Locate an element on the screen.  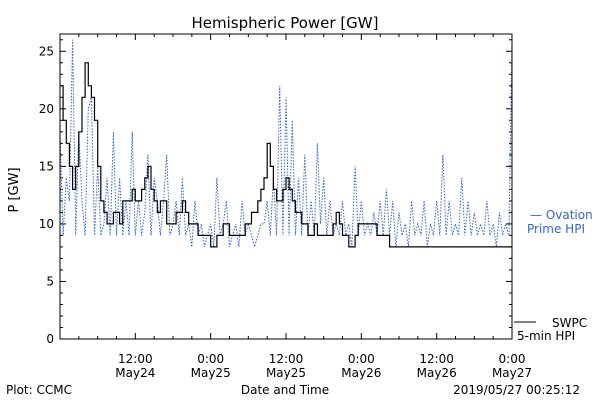
y-tick-label: 20 is located at coordinates (46, 109).